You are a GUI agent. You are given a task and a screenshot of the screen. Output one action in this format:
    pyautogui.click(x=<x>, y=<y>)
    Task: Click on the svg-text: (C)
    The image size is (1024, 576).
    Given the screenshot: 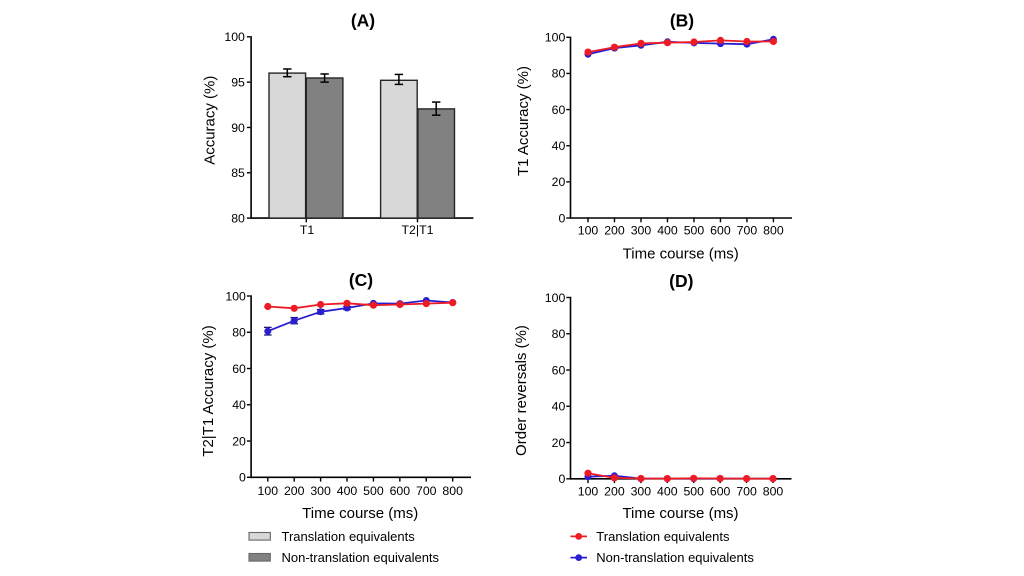 What is the action you would take?
    pyautogui.click(x=361, y=280)
    